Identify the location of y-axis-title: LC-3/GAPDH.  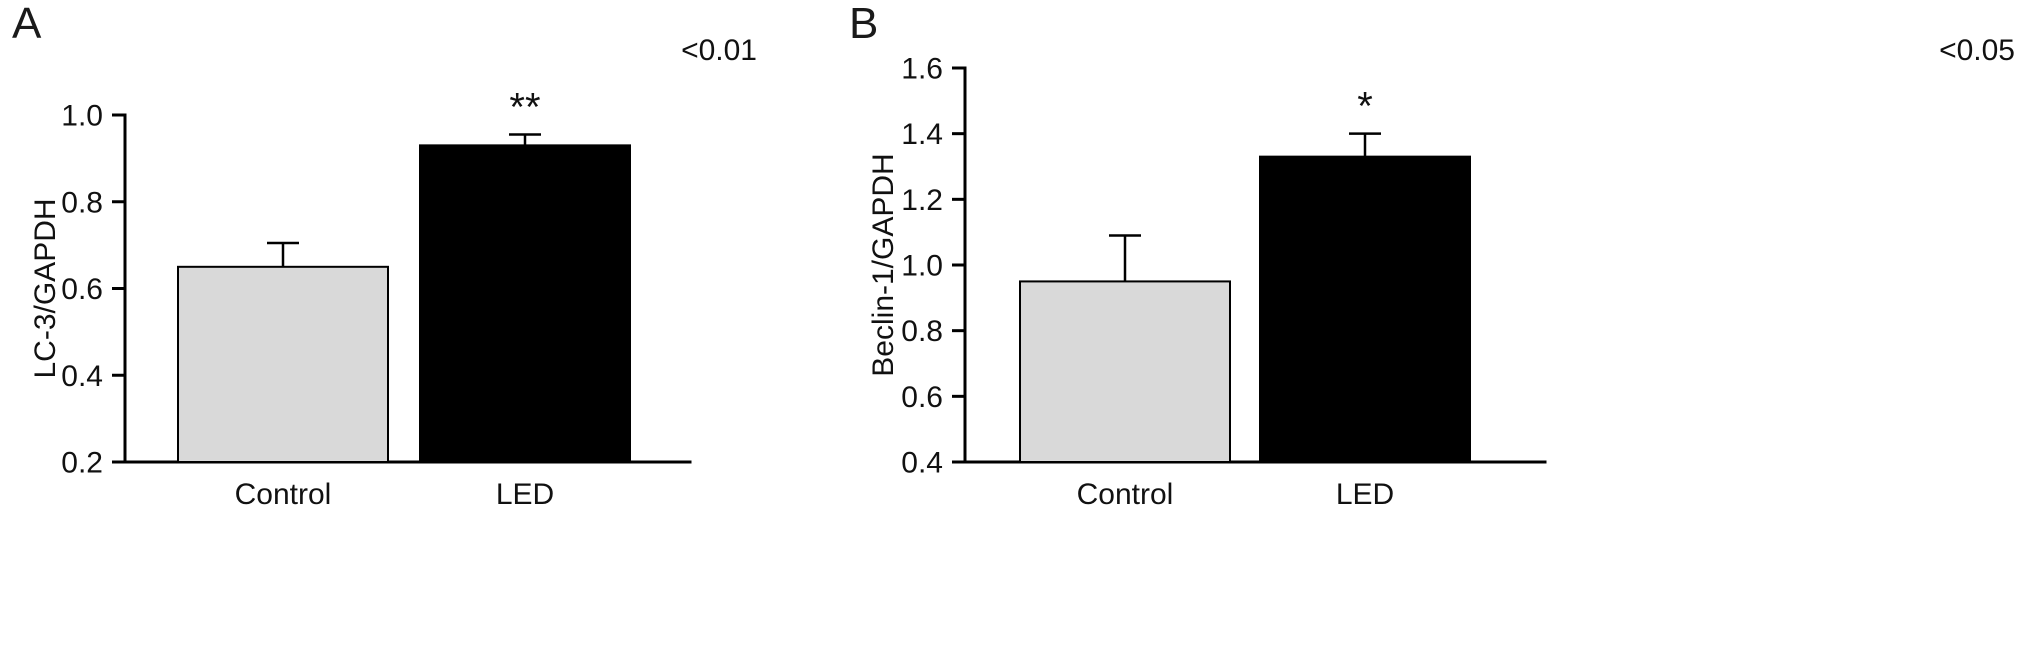
(45, 288).